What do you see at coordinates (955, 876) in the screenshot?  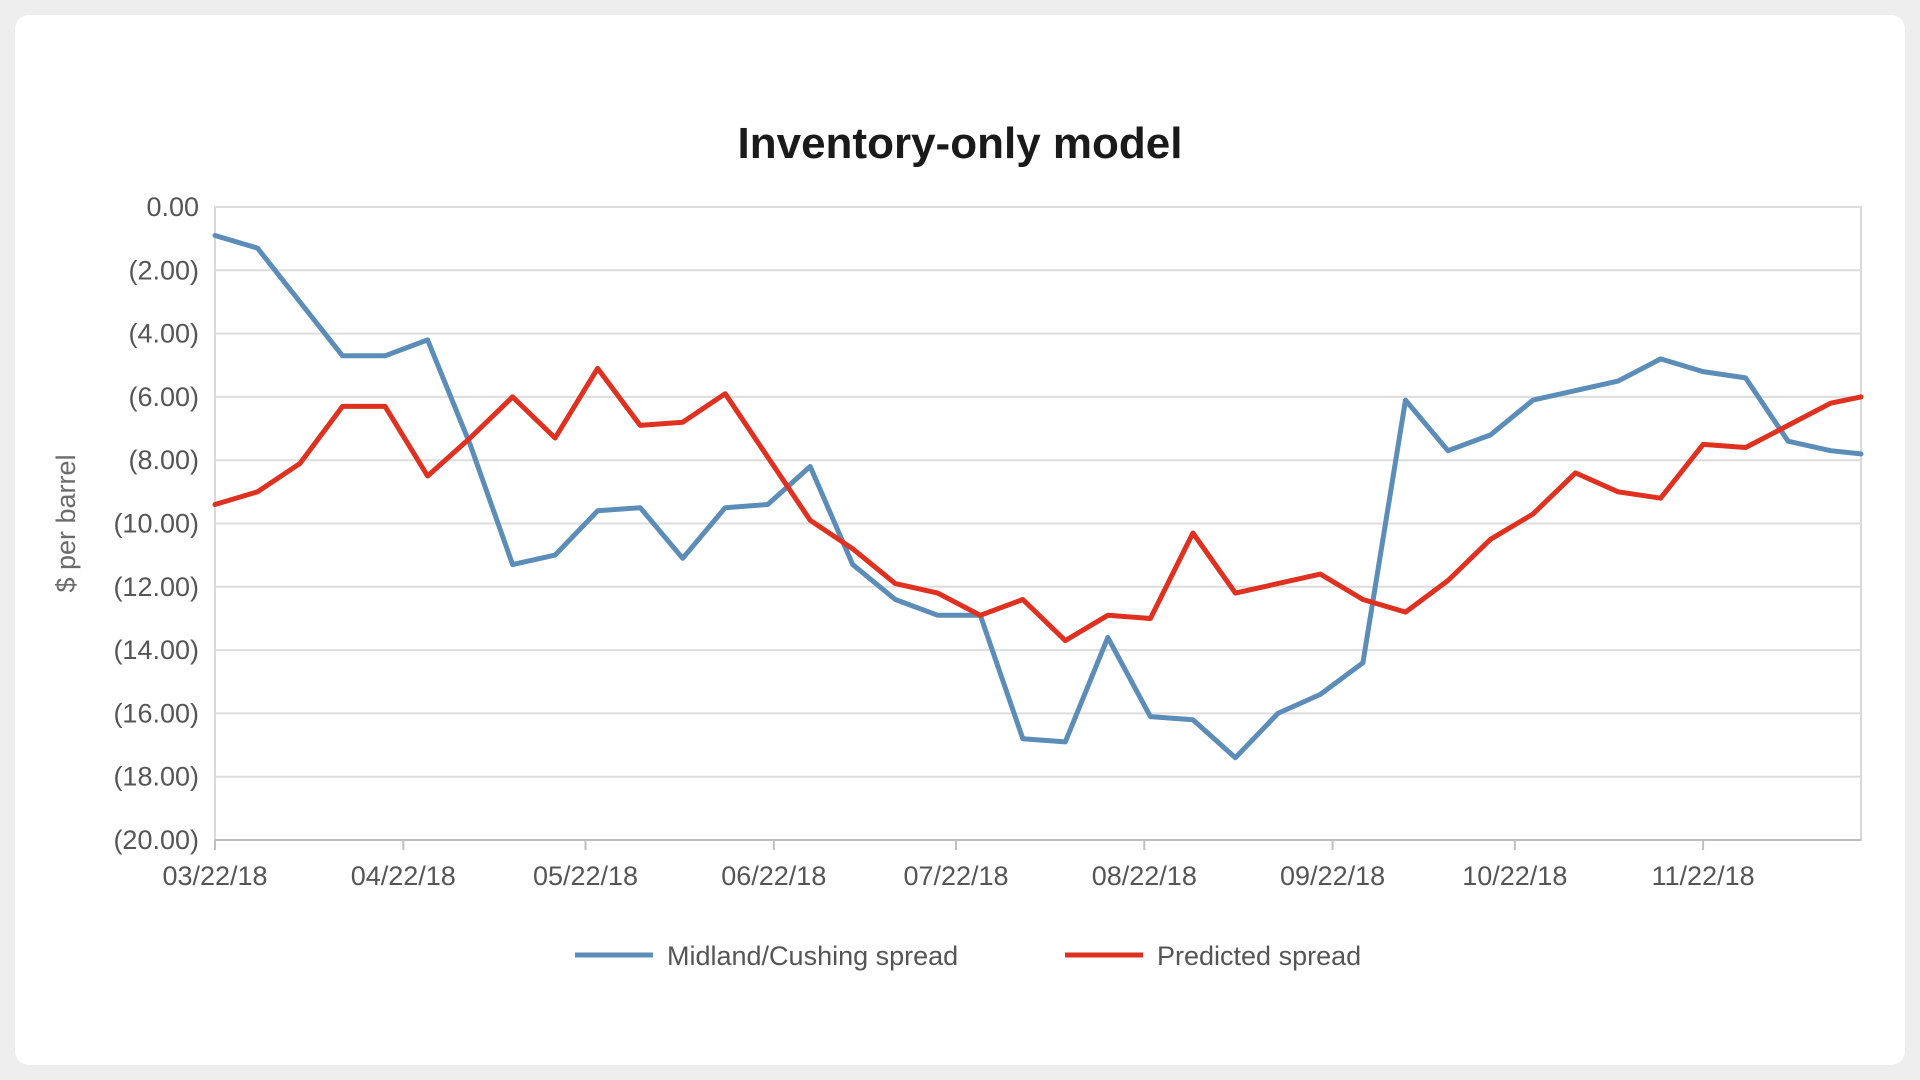 I see `x-tick-label: 07/22/18` at bounding box center [955, 876].